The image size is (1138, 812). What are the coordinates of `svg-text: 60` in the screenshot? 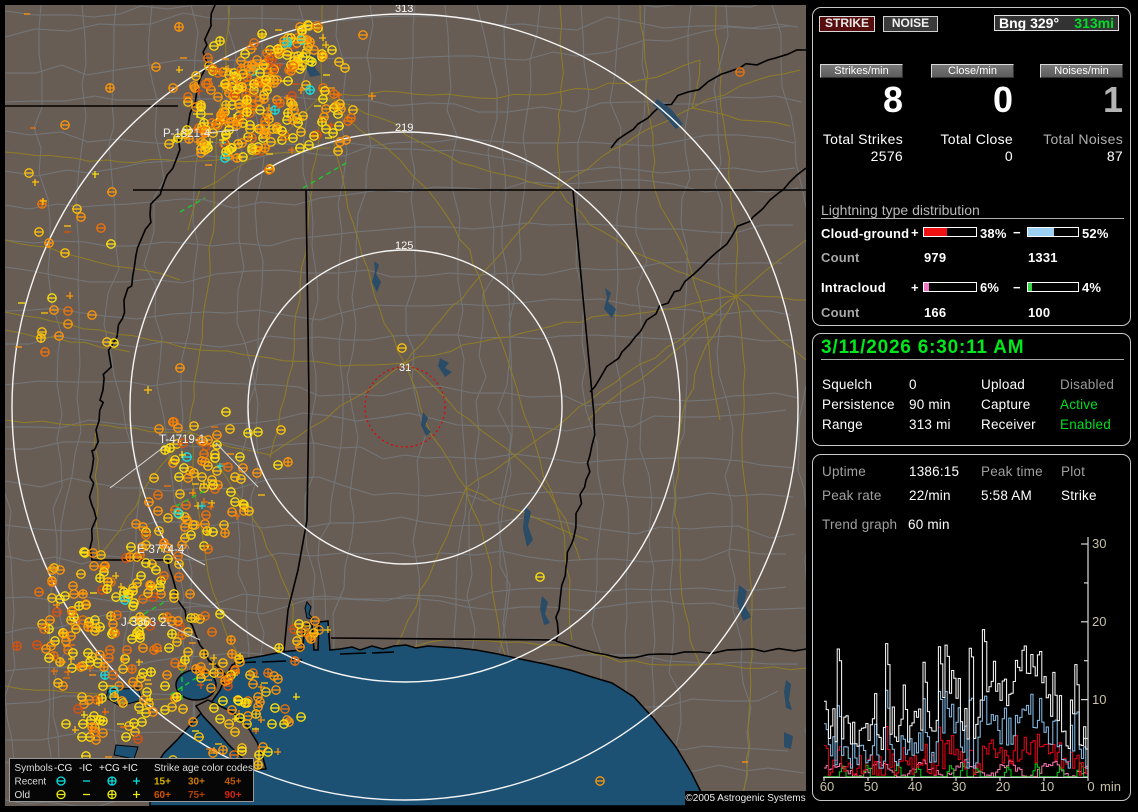 It's located at (827, 786).